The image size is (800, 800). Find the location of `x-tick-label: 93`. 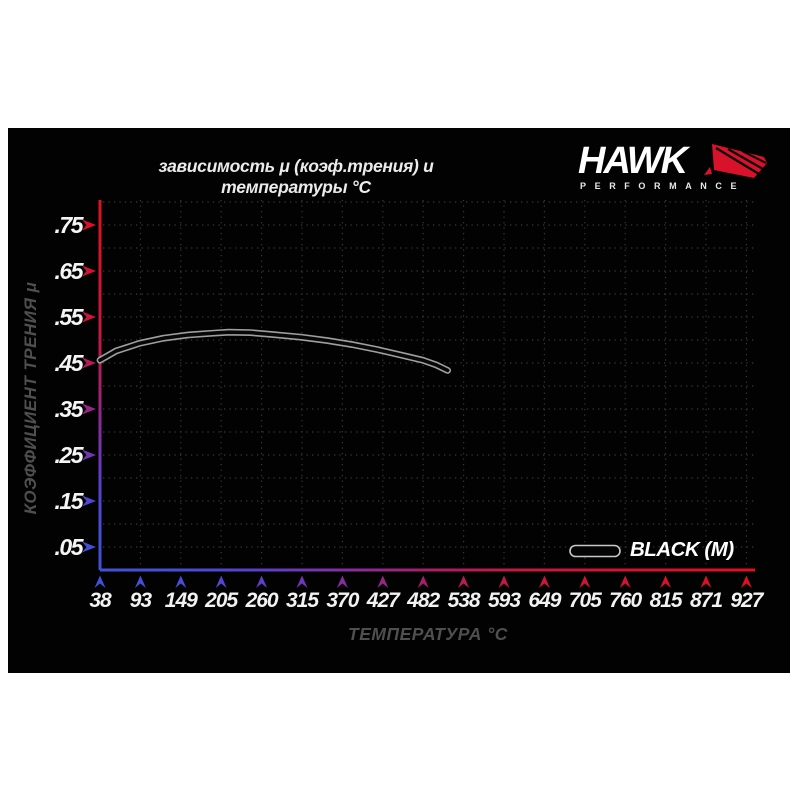

x-tick-label: 93 is located at coordinates (140, 600).